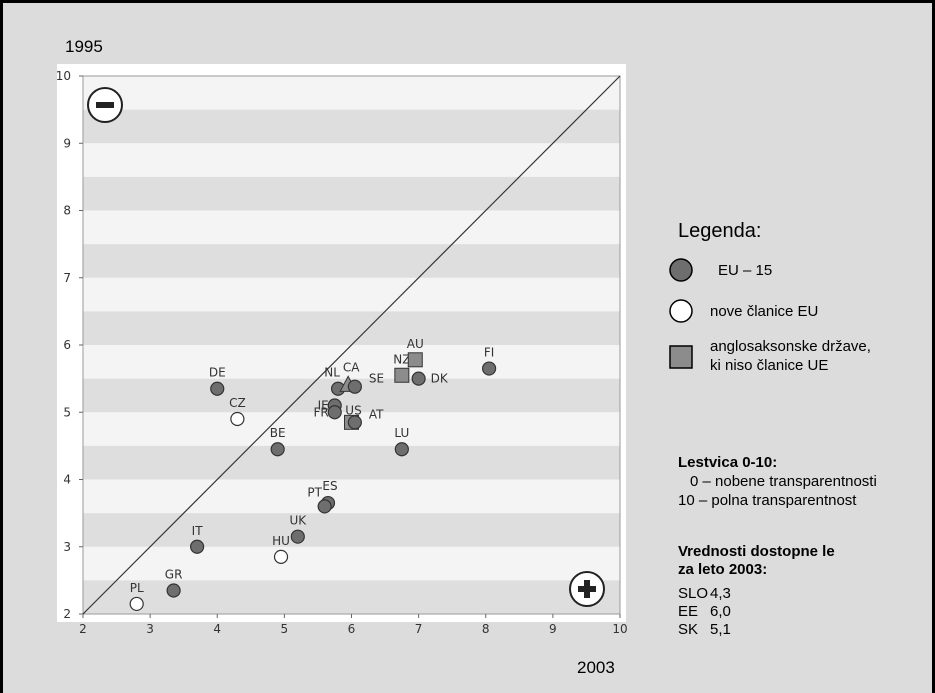  I want to click on only2003-row-slo: SLO 4,3, so click(704, 593).